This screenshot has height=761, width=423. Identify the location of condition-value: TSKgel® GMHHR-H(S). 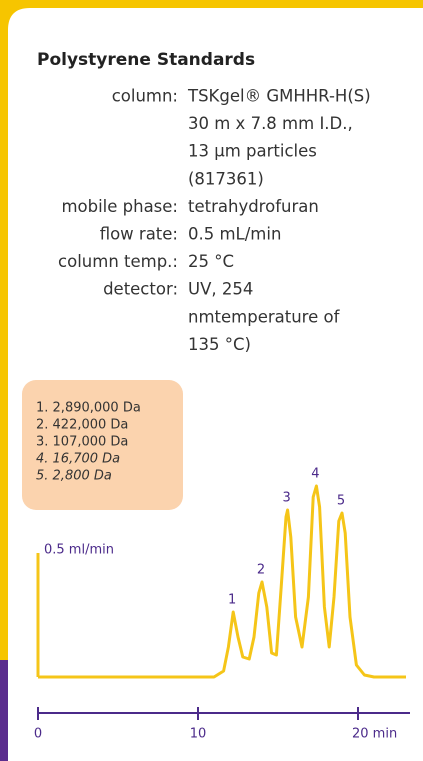
(279, 96).